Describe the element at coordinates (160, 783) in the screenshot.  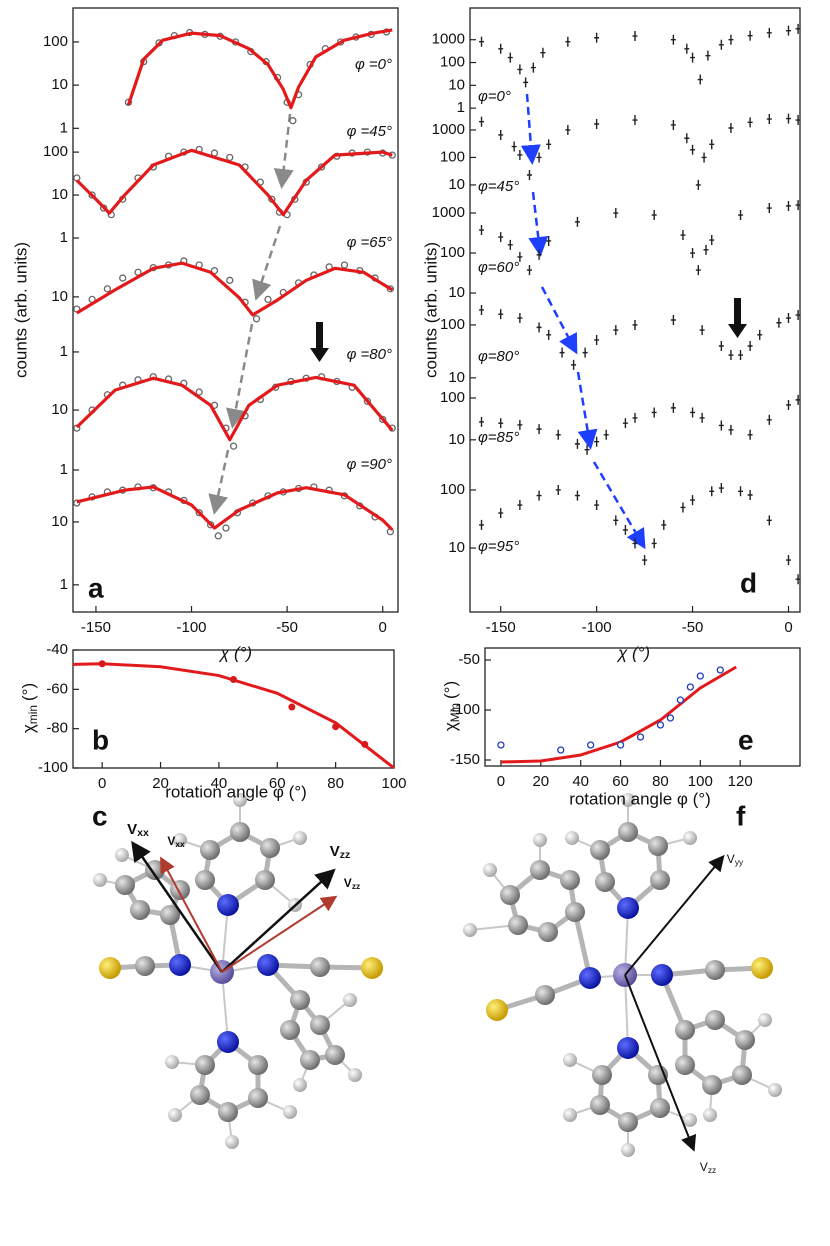
I see `x-tick-label: 20` at that location.